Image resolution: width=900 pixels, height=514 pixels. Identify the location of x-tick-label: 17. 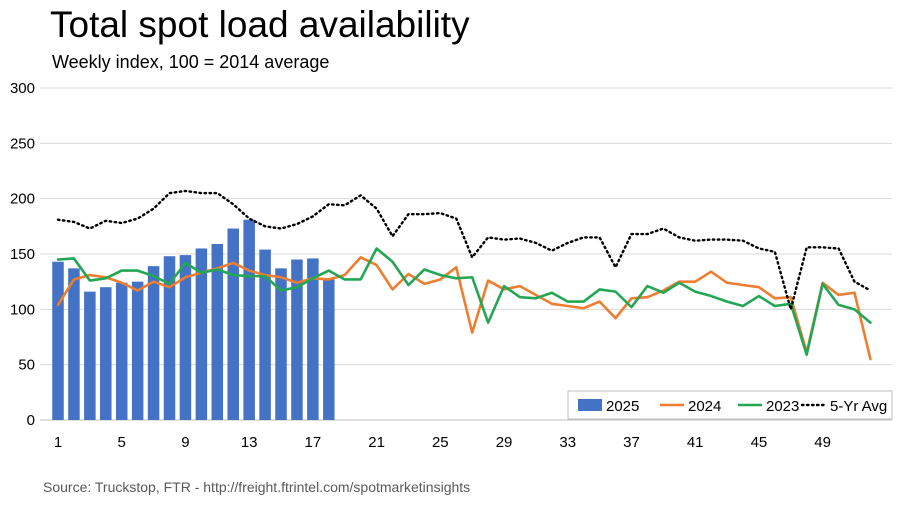
(313, 442).